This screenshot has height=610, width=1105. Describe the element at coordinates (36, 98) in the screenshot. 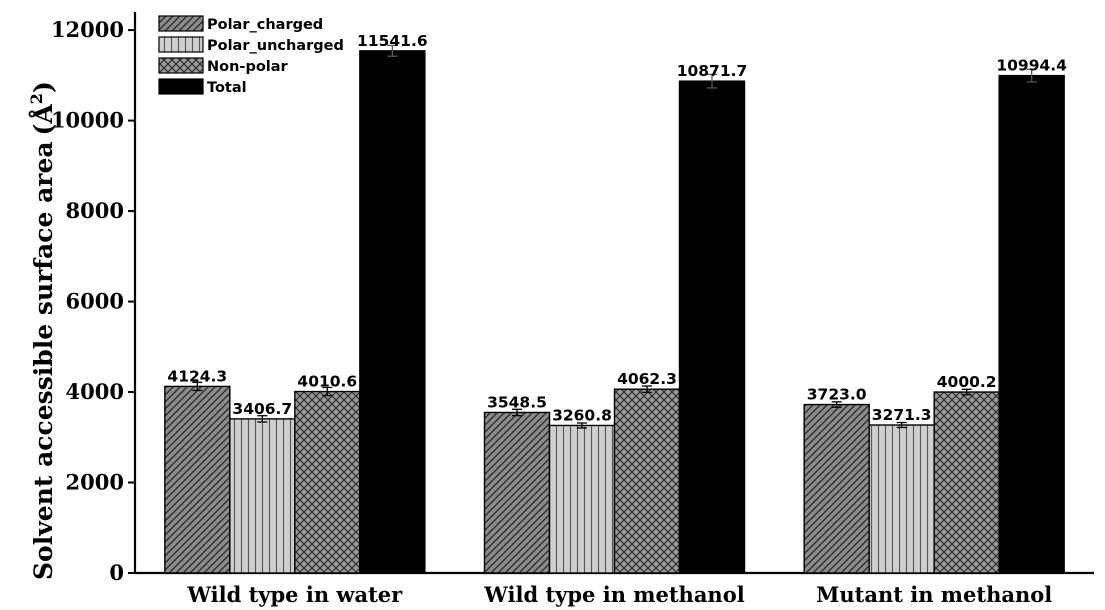

I see `y-axis-label-exponent: 2` at that location.